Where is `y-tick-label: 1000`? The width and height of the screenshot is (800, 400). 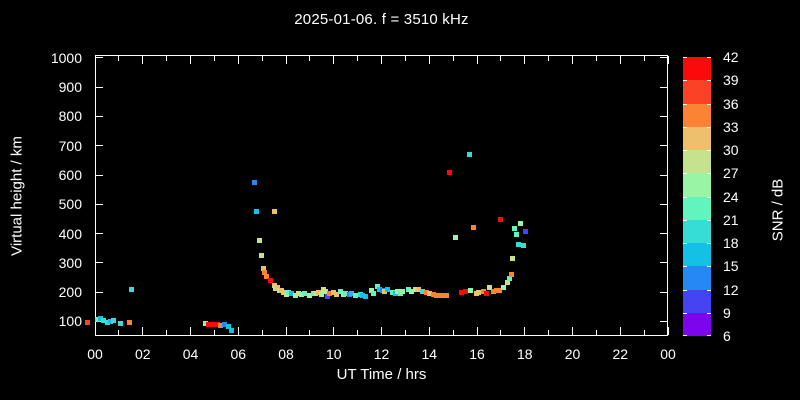
y-tick-label: 1000 is located at coordinates (66, 57).